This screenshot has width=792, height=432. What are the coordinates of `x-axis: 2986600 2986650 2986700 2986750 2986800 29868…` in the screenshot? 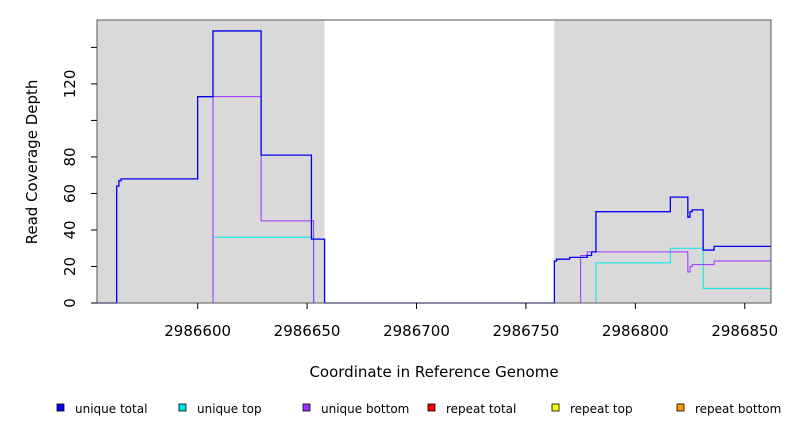 It's located at (471, 321).